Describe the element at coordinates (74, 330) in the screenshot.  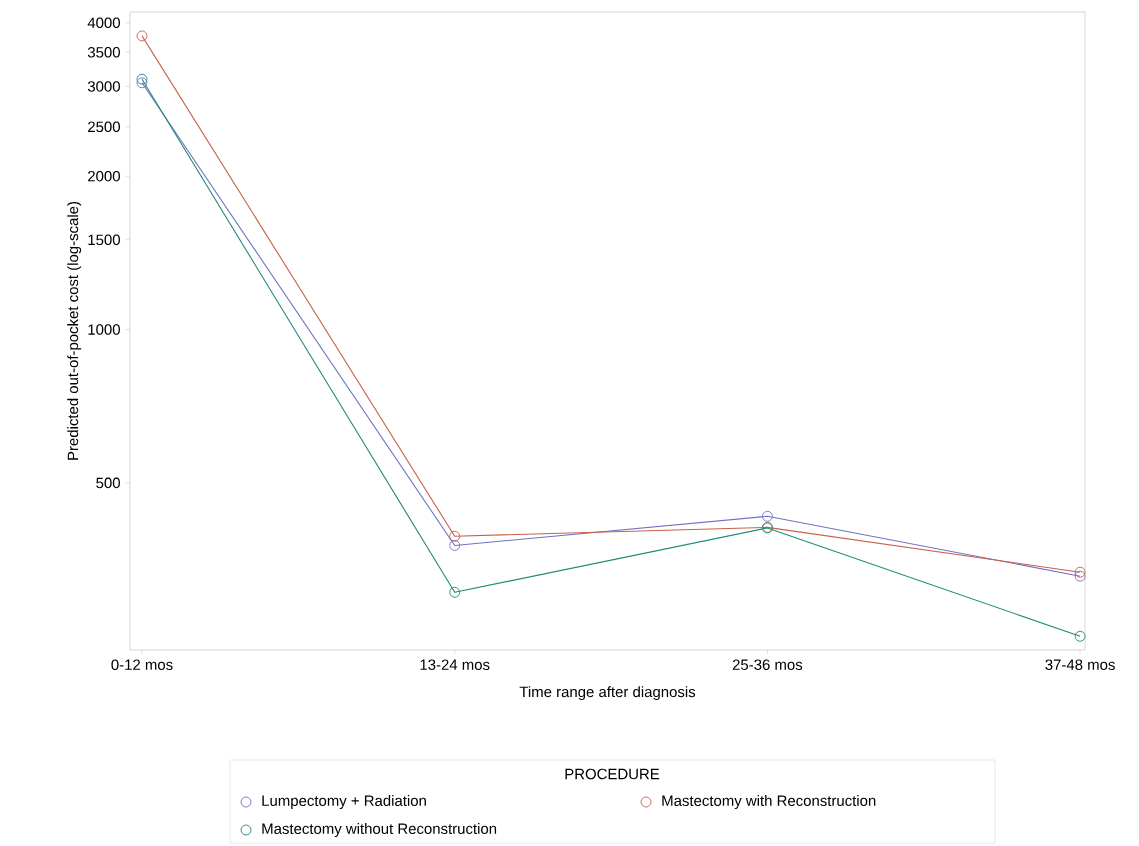
I see `y-axis-title: Predicted out-of-pocket cost (log-scale)` at that location.